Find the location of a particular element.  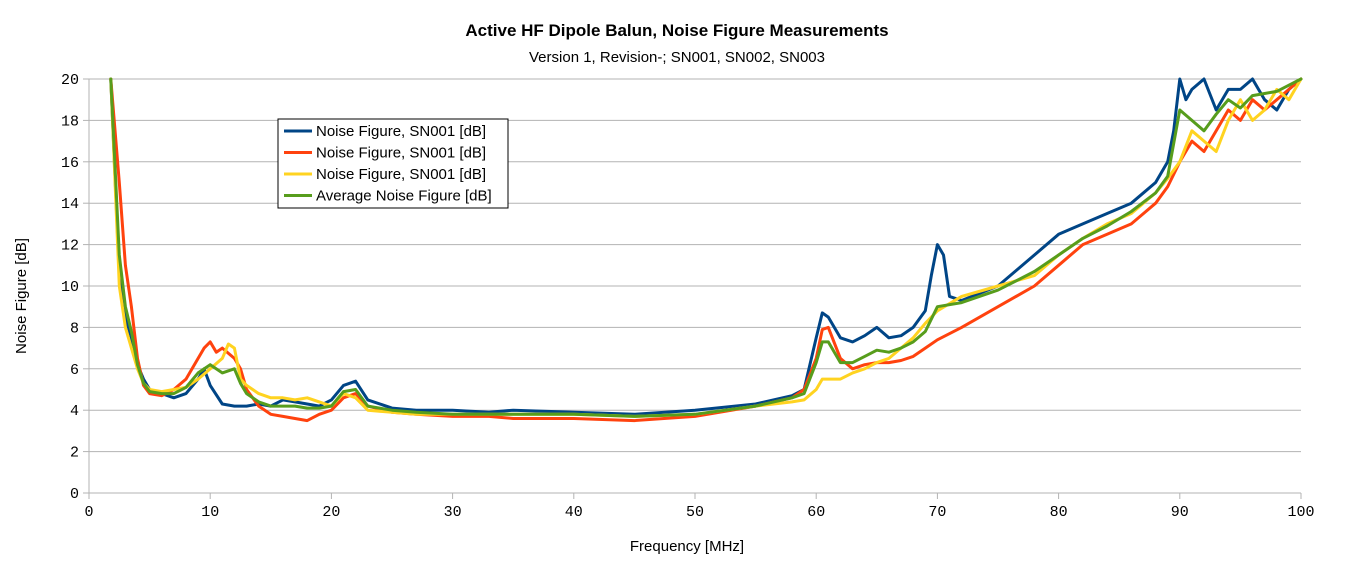

y-tick-label: 12 is located at coordinates (70, 246).